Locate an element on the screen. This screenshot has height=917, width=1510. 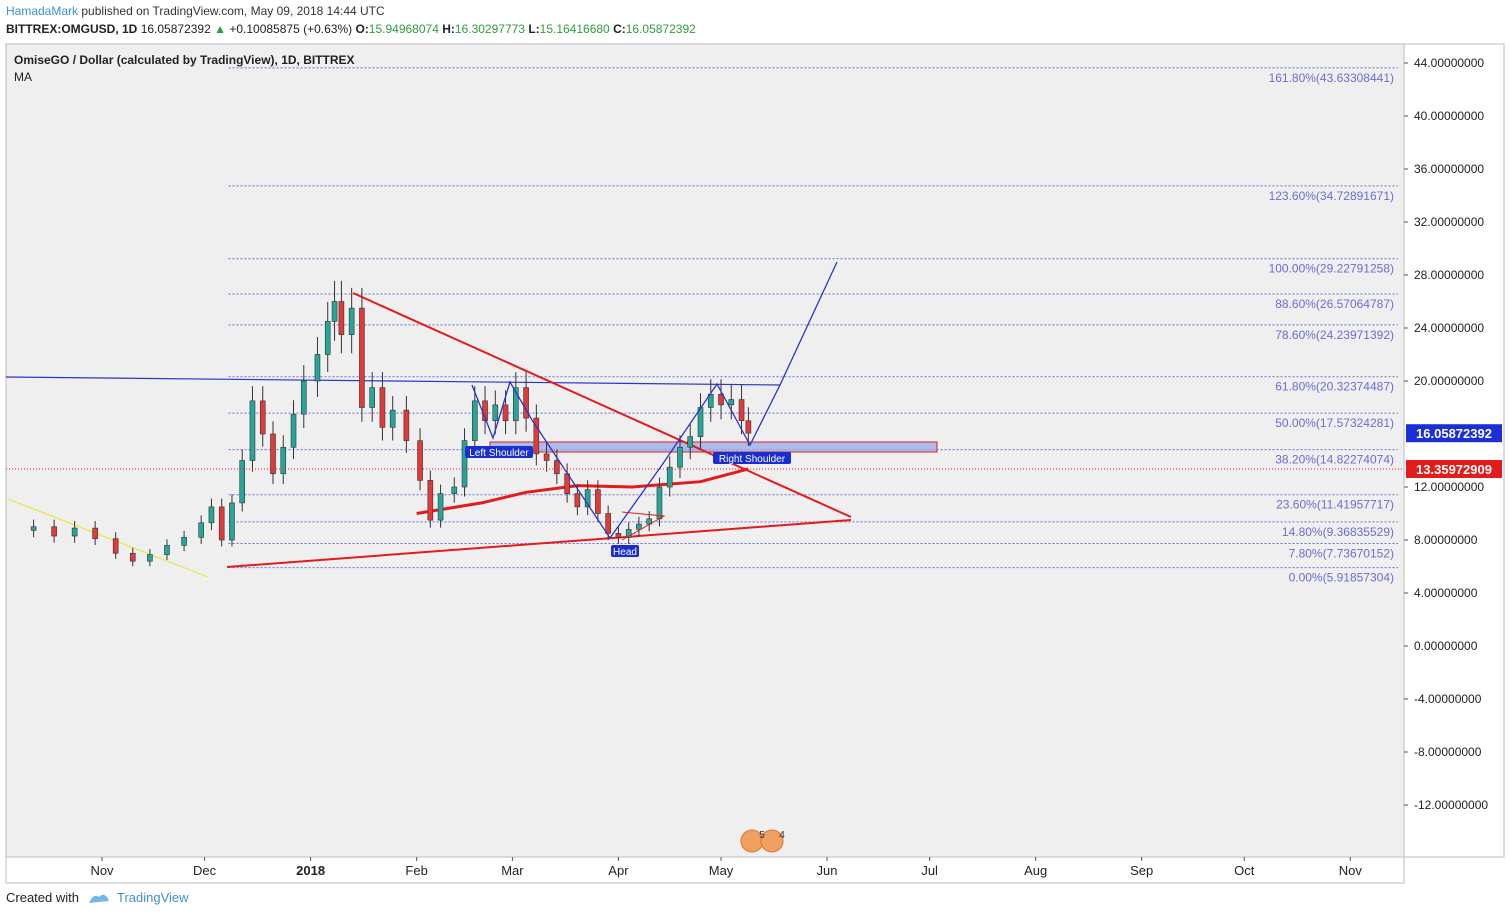
tradingview-brand-link: TradingView is located at coordinates (152, 897).